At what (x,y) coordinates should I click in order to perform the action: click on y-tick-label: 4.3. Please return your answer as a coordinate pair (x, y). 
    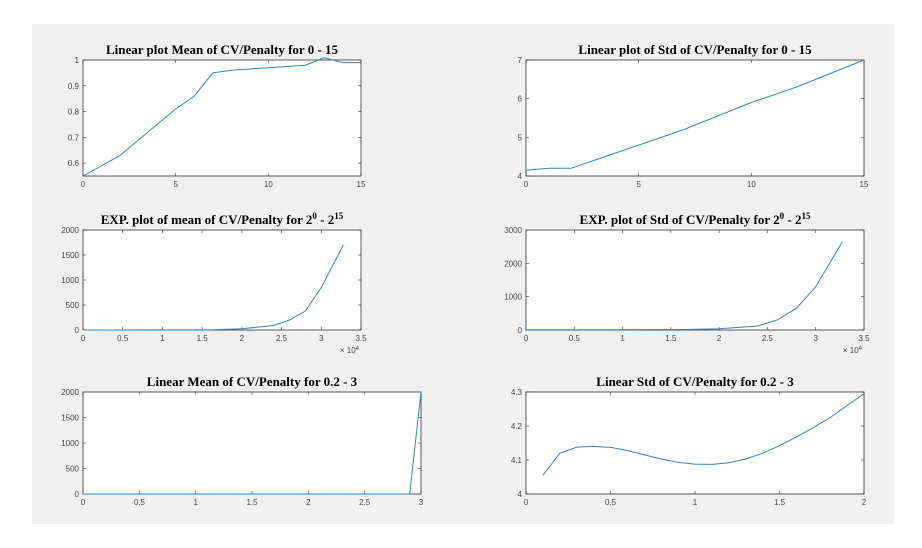
    Looking at the image, I should click on (517, 392).